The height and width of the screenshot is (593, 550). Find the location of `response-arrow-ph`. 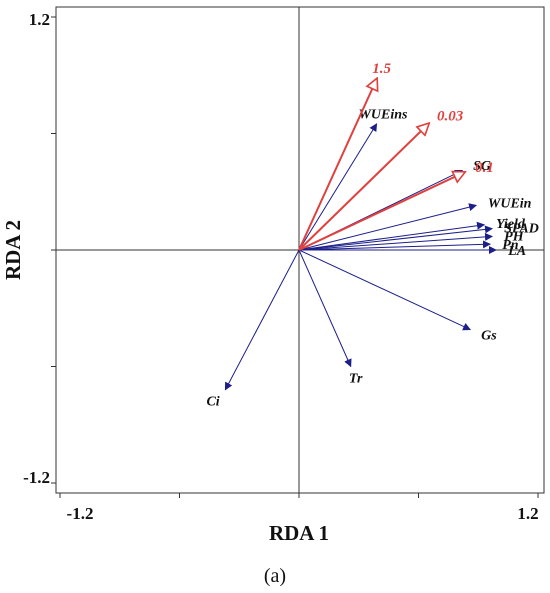

response-arrow-ph is located at coordinates (395, 241).